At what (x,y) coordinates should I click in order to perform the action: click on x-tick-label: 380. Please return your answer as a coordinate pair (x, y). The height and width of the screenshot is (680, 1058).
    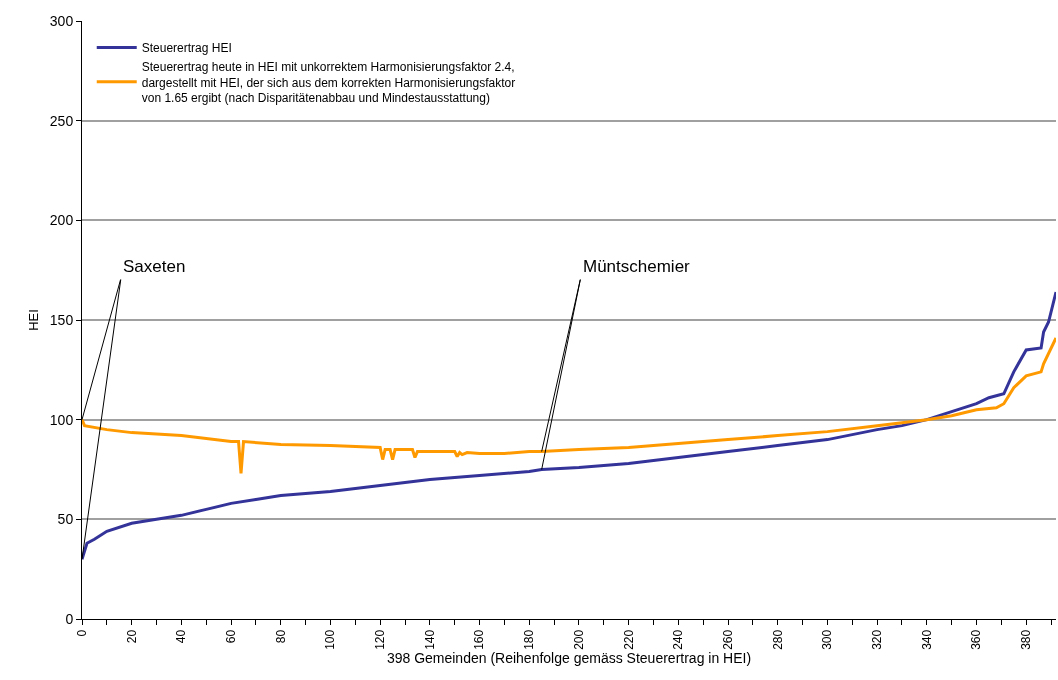
    Looking at the image, I should click on (1026, 639).